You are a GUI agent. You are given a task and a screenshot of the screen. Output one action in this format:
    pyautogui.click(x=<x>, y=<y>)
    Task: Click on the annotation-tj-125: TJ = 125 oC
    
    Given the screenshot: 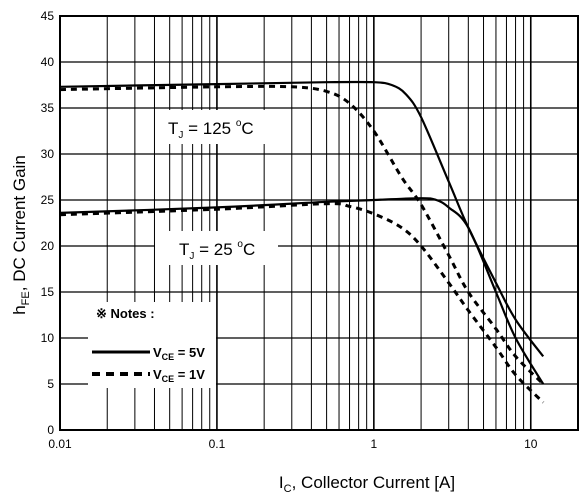 What is the action you would take?
    pyautogui.click(x=211, y=129)
    